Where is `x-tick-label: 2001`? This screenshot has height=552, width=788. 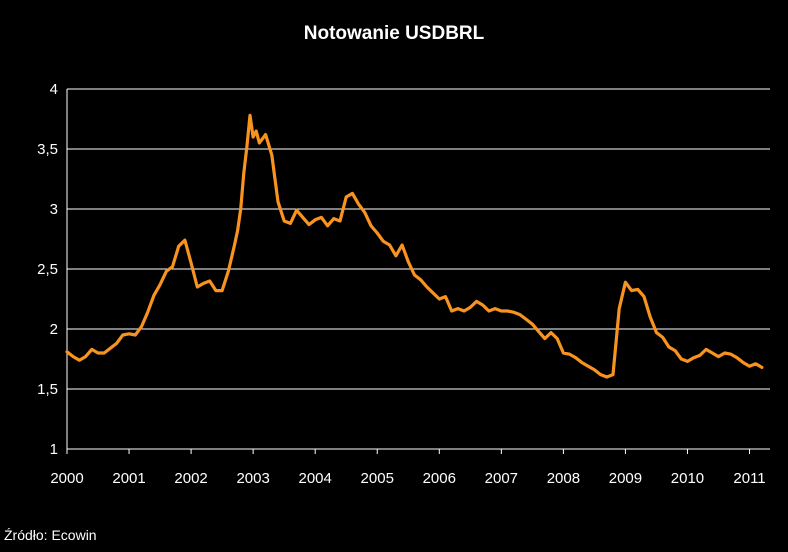 x-tick-label: 2001 is located at coordinates (128, 478).